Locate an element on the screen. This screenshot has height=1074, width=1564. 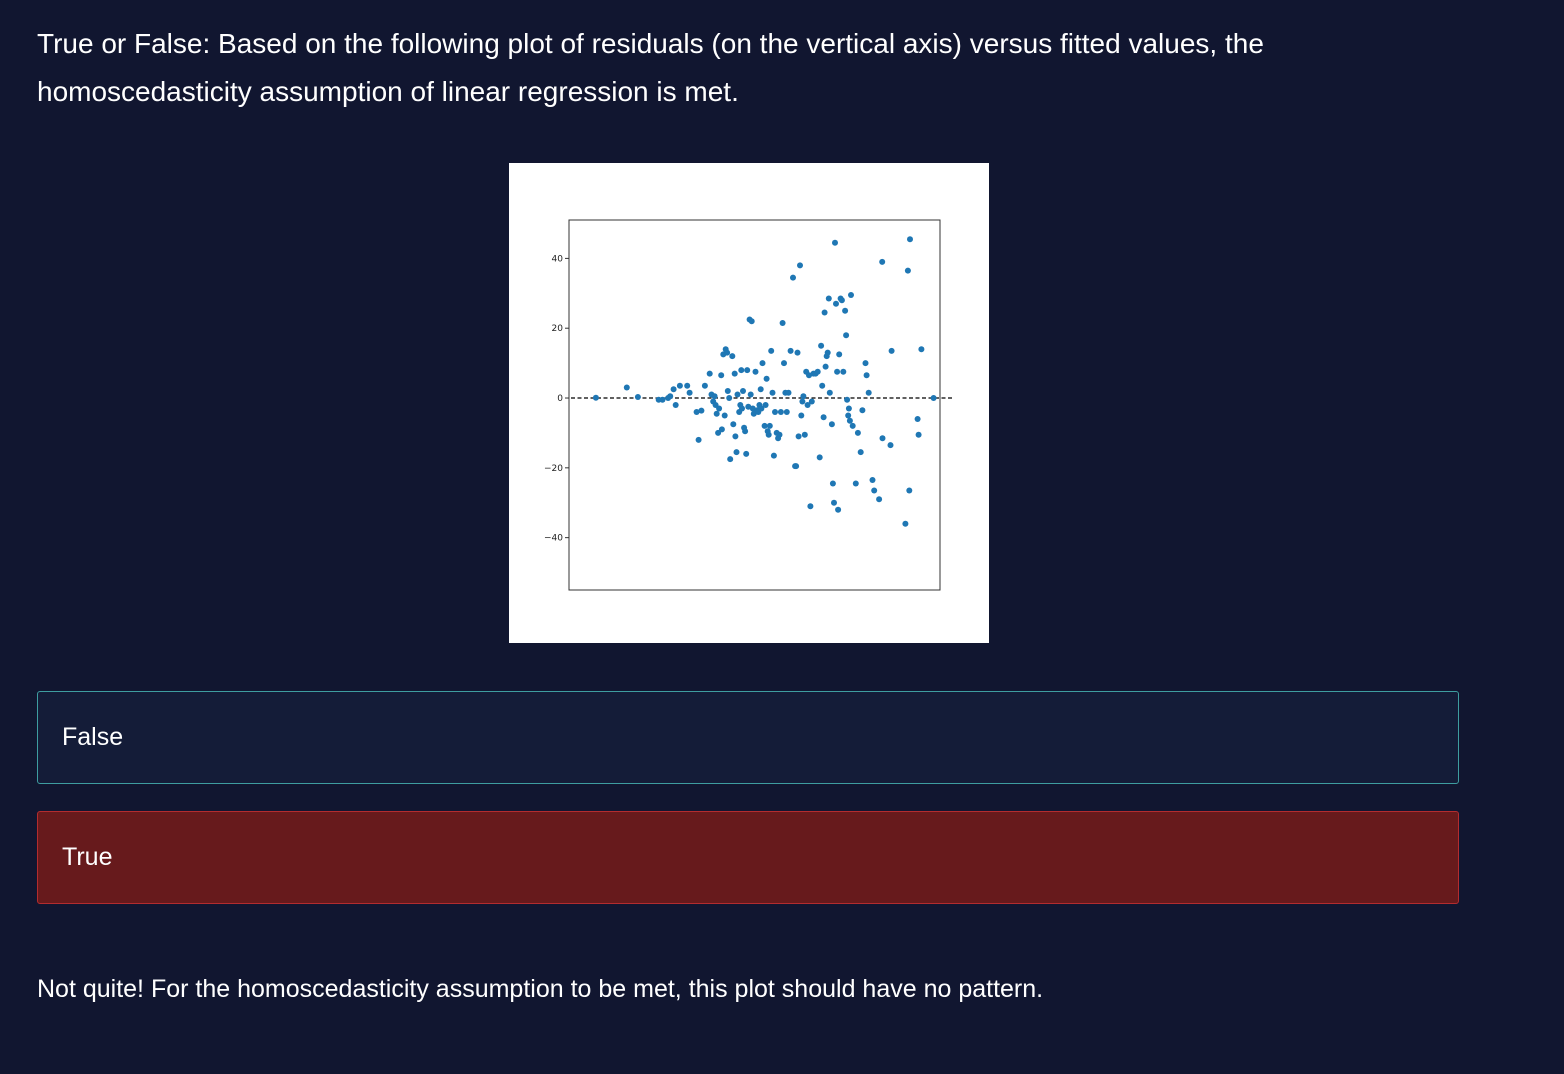
answer-option-false-label: False is located at coordinates (93, 737).